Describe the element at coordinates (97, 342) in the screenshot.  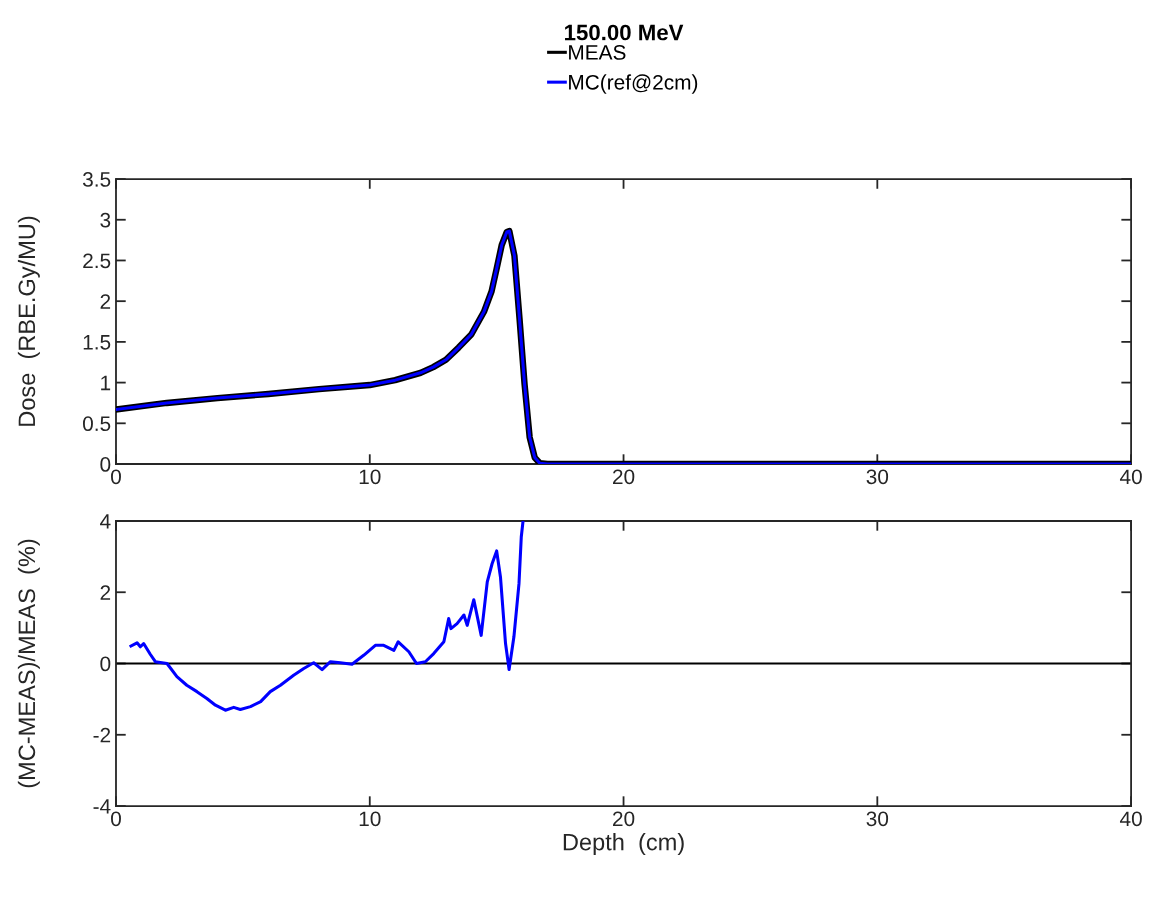
I see `y-tick-label: 1.5` at that location.